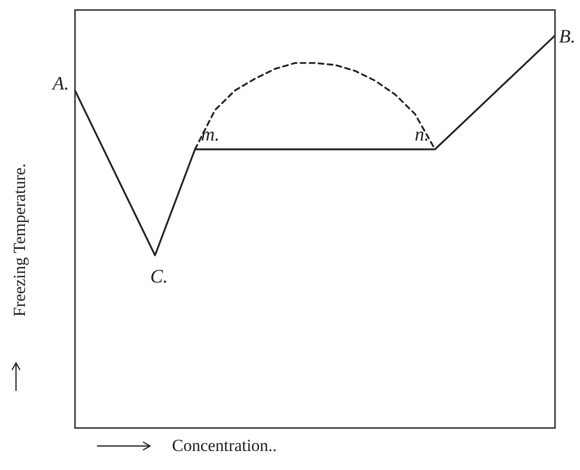  Describe the element at coordinates (567, 37) in the screenshot. I see `text: B.` at that location.